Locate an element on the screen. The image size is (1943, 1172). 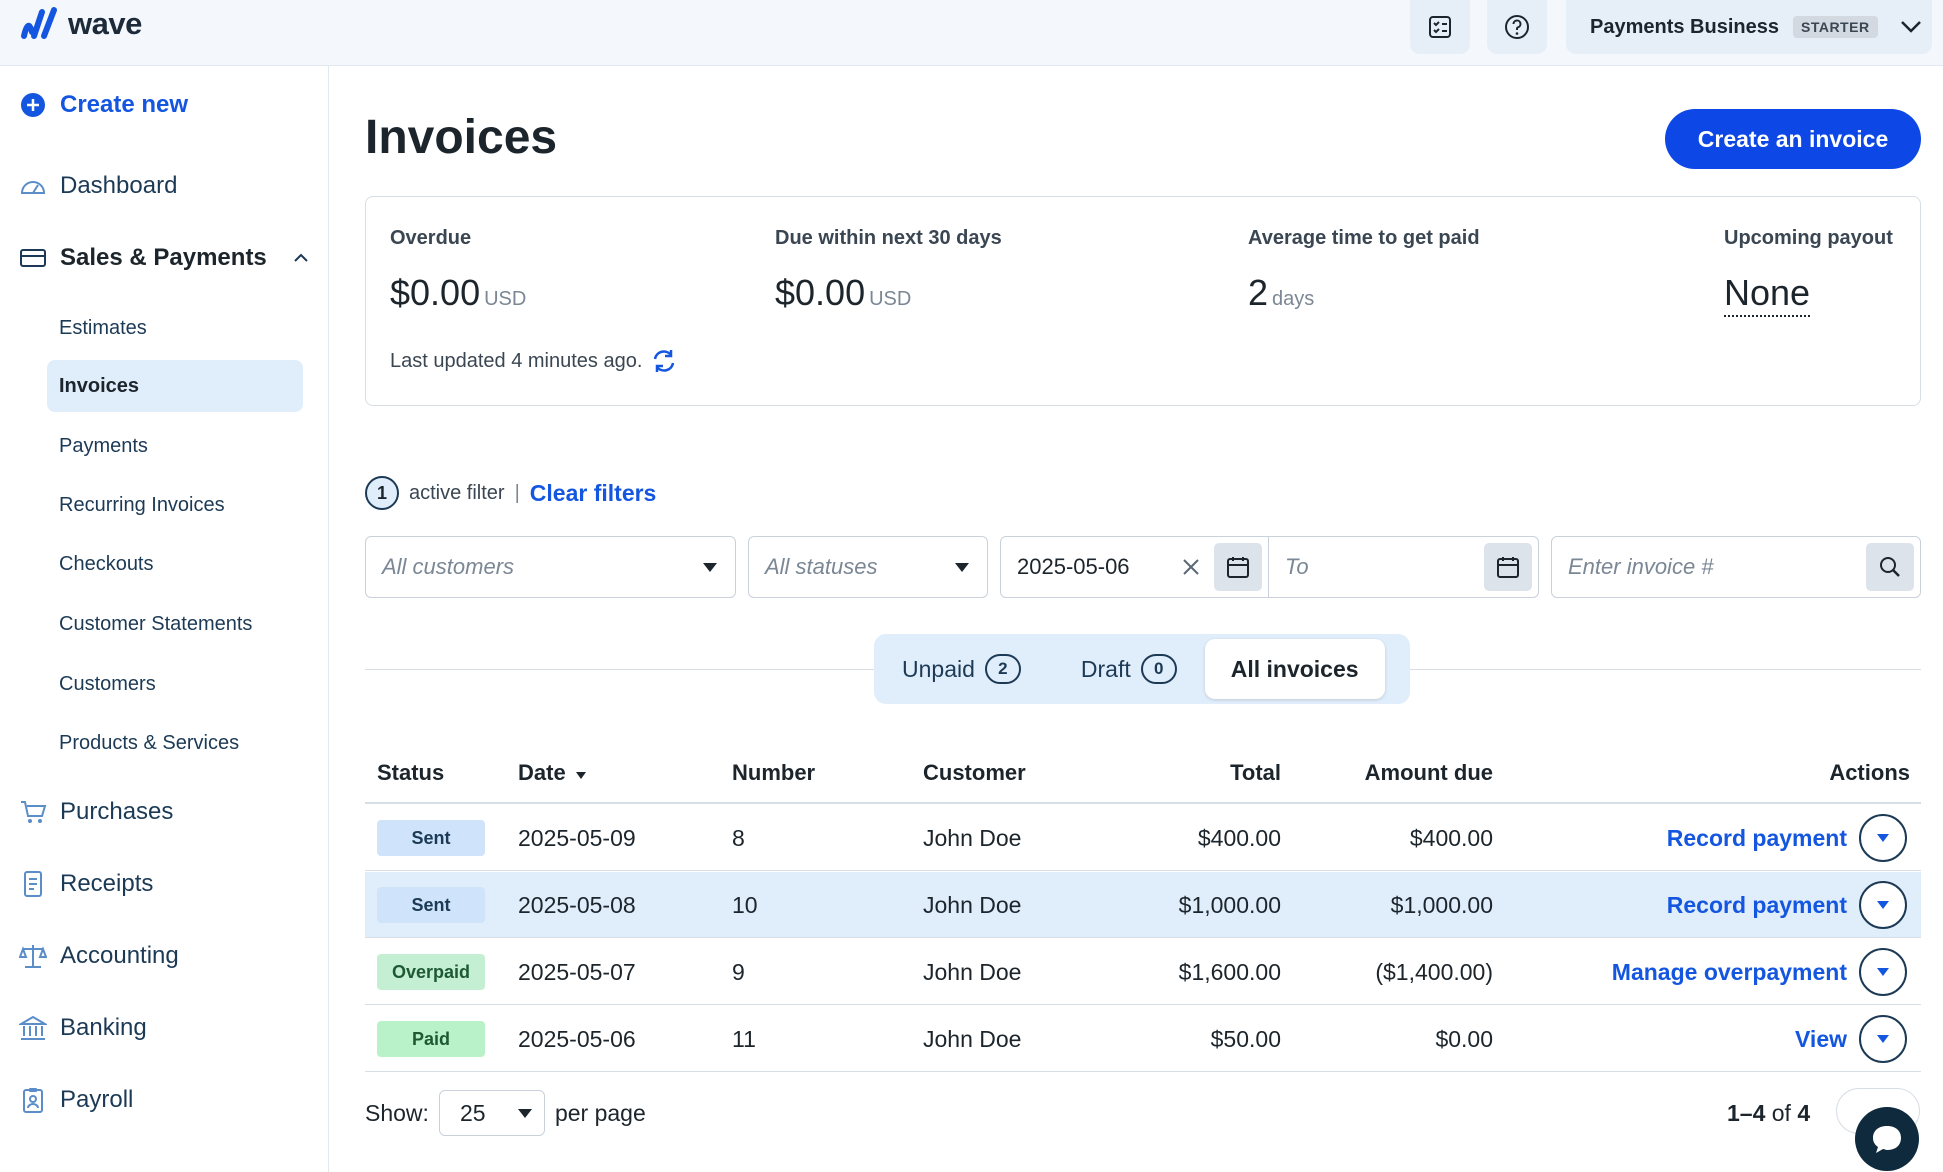
clipboard-user-icon is located at coordinates (33, 1100).